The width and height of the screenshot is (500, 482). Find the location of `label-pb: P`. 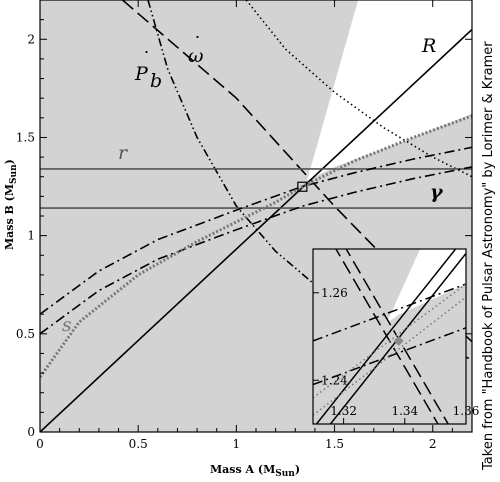

label-pb: P is located at coordinates (141, 74).